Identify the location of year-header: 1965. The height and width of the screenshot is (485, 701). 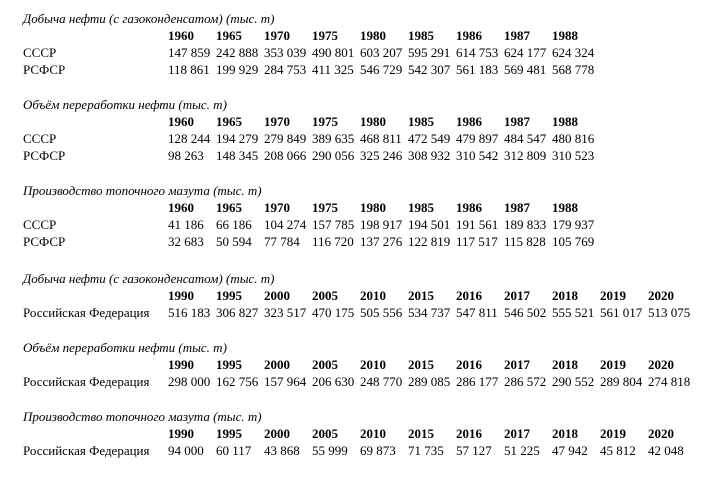
(229, 121).